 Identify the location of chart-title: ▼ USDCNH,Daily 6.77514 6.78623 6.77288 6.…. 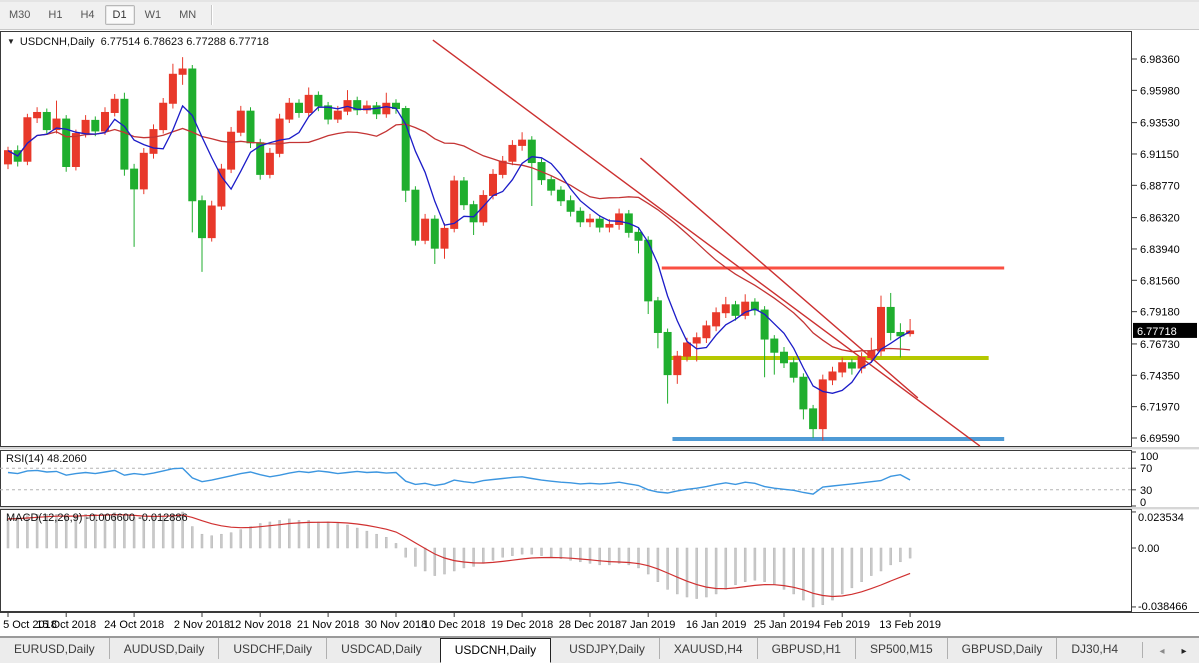
(138, 42).